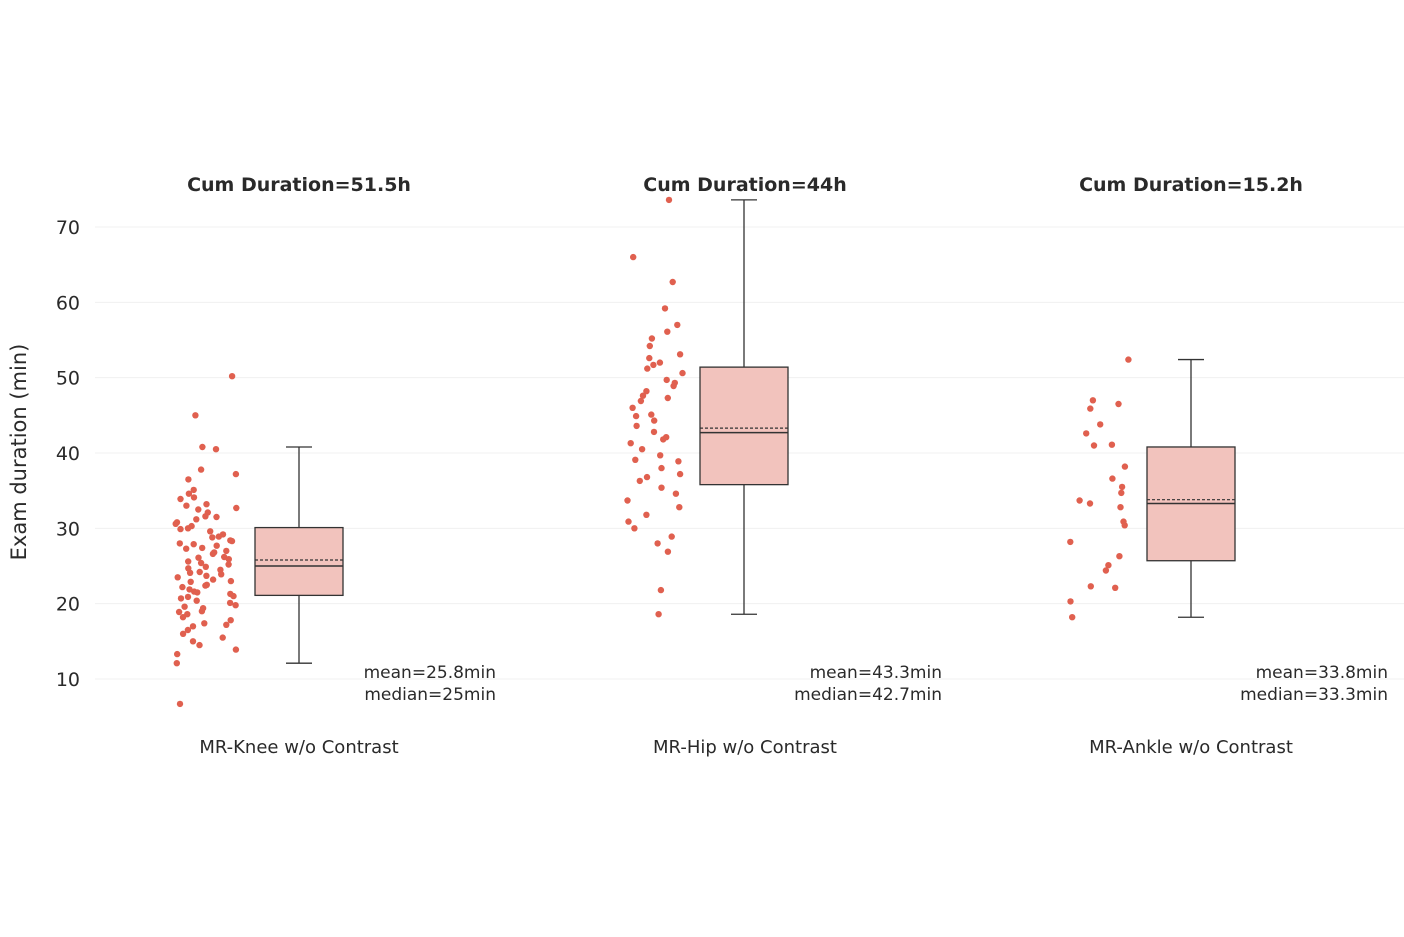  Describe the element at coordinates (430, 673) in the screenshot. I see `mean-label: mean=25.8min` at that location.